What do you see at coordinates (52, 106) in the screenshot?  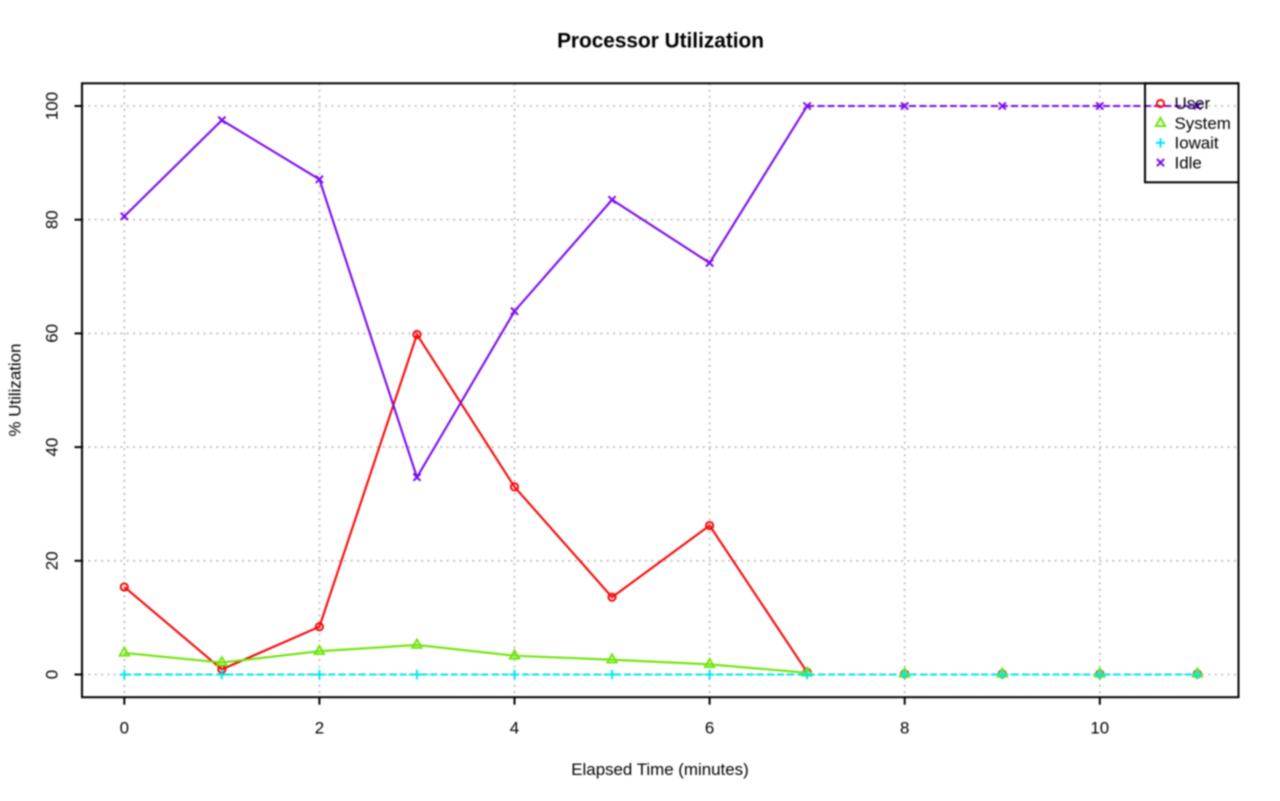 I see `y-tick-label: 100` at bounding box center [52, 106].